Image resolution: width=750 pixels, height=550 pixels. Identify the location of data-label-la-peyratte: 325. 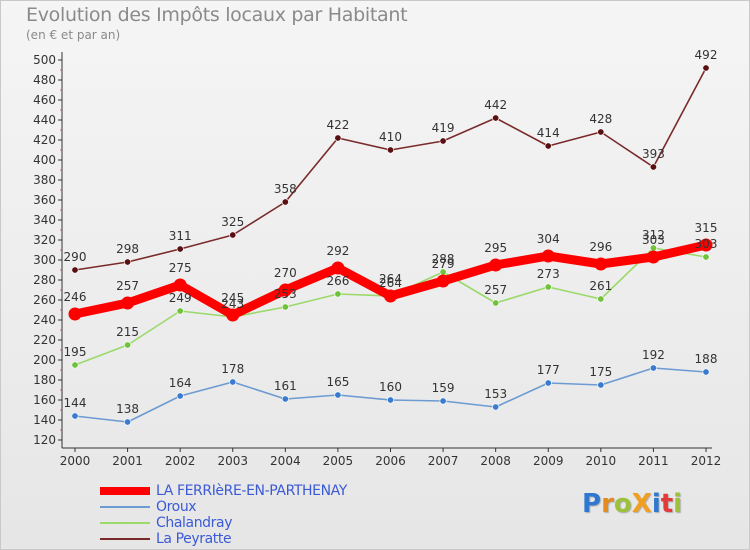
(232, 222).